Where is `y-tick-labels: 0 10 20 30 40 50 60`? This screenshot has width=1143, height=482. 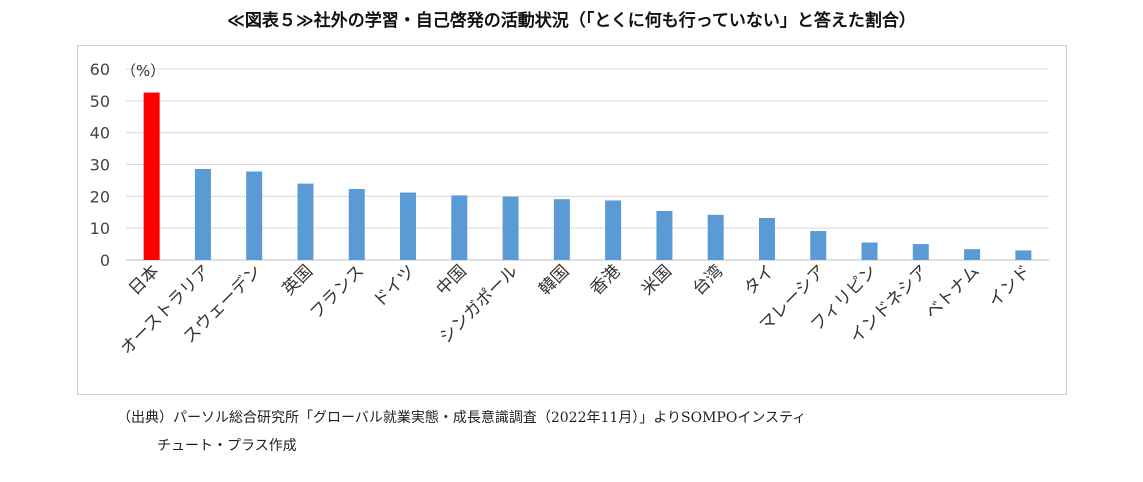 y-tick-labels: 0 10 20 30 40 50 60 is located at coordinates (100, 165).